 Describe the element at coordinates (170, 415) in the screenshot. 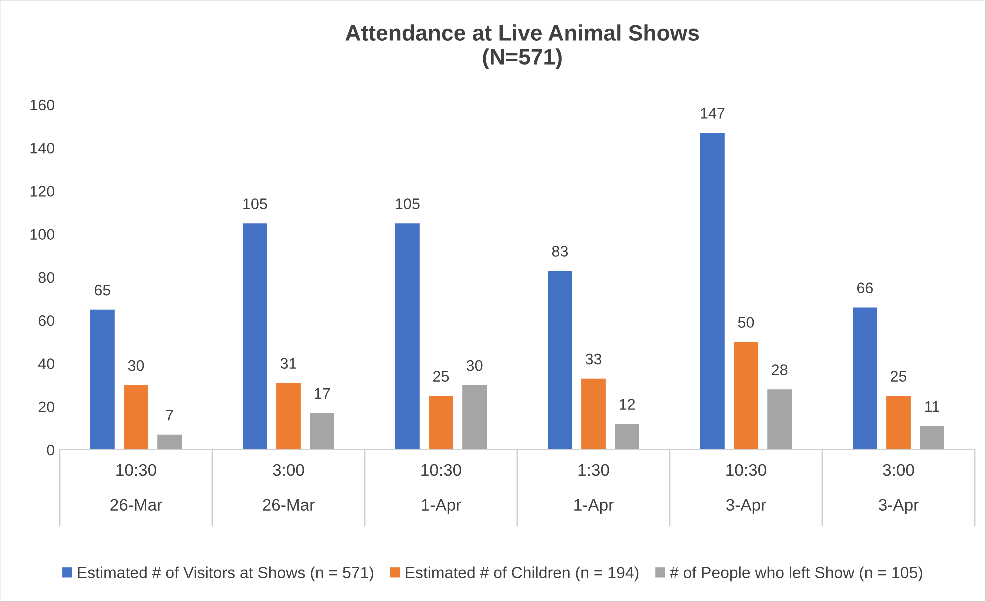

I see `data-label: 7` at that location.